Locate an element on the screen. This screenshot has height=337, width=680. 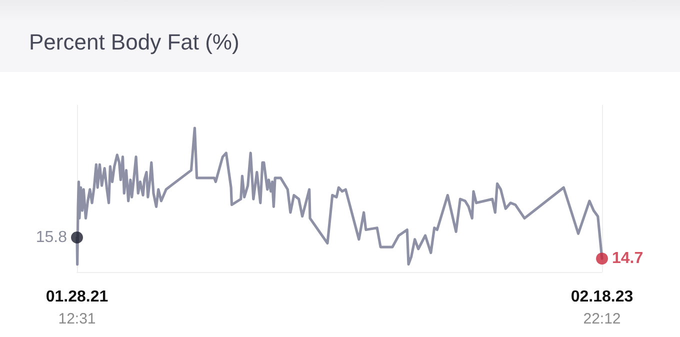
data-label: 15.8 is located at coordinates (52, 237).